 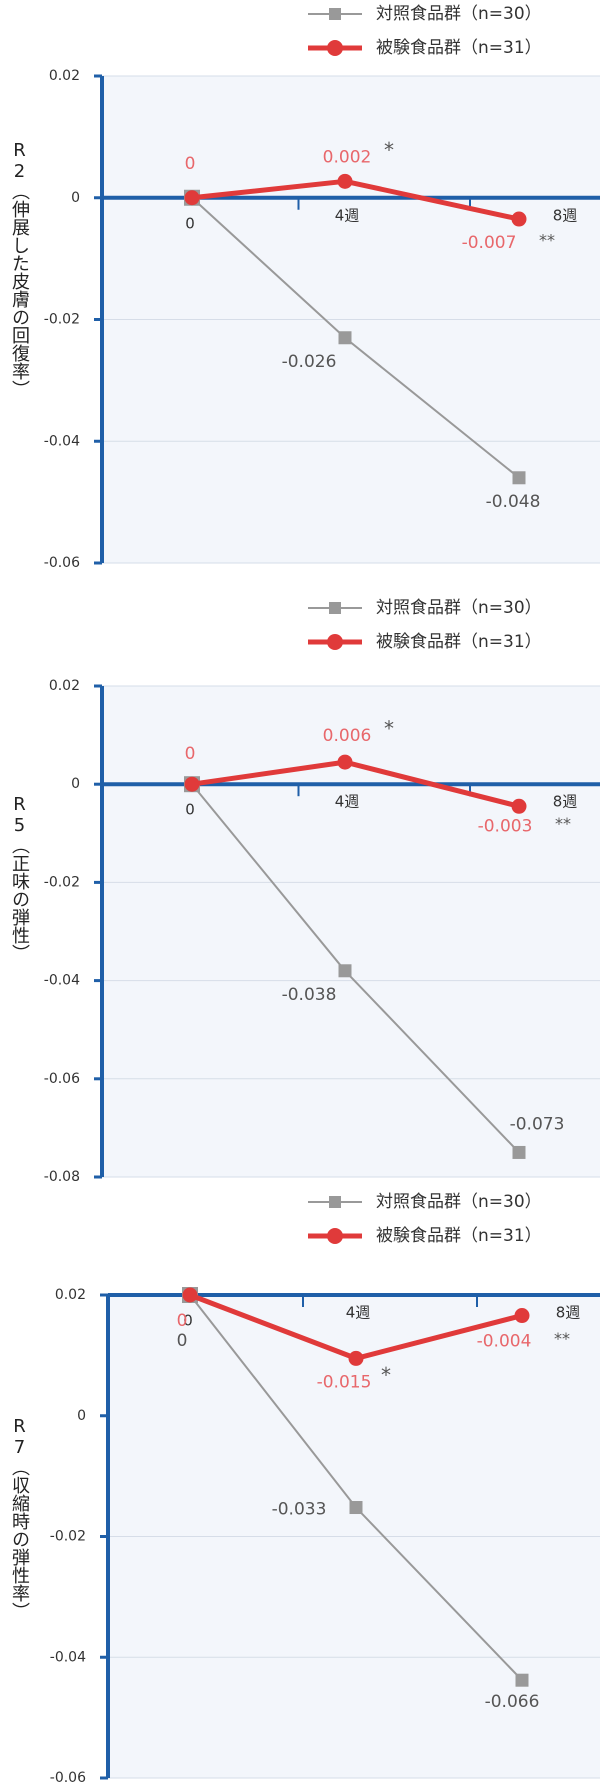 What do you see at coordinates (513, 502) in the screenshot?
I see `series-control-label: -0.048` at bounding box center [513, 502].